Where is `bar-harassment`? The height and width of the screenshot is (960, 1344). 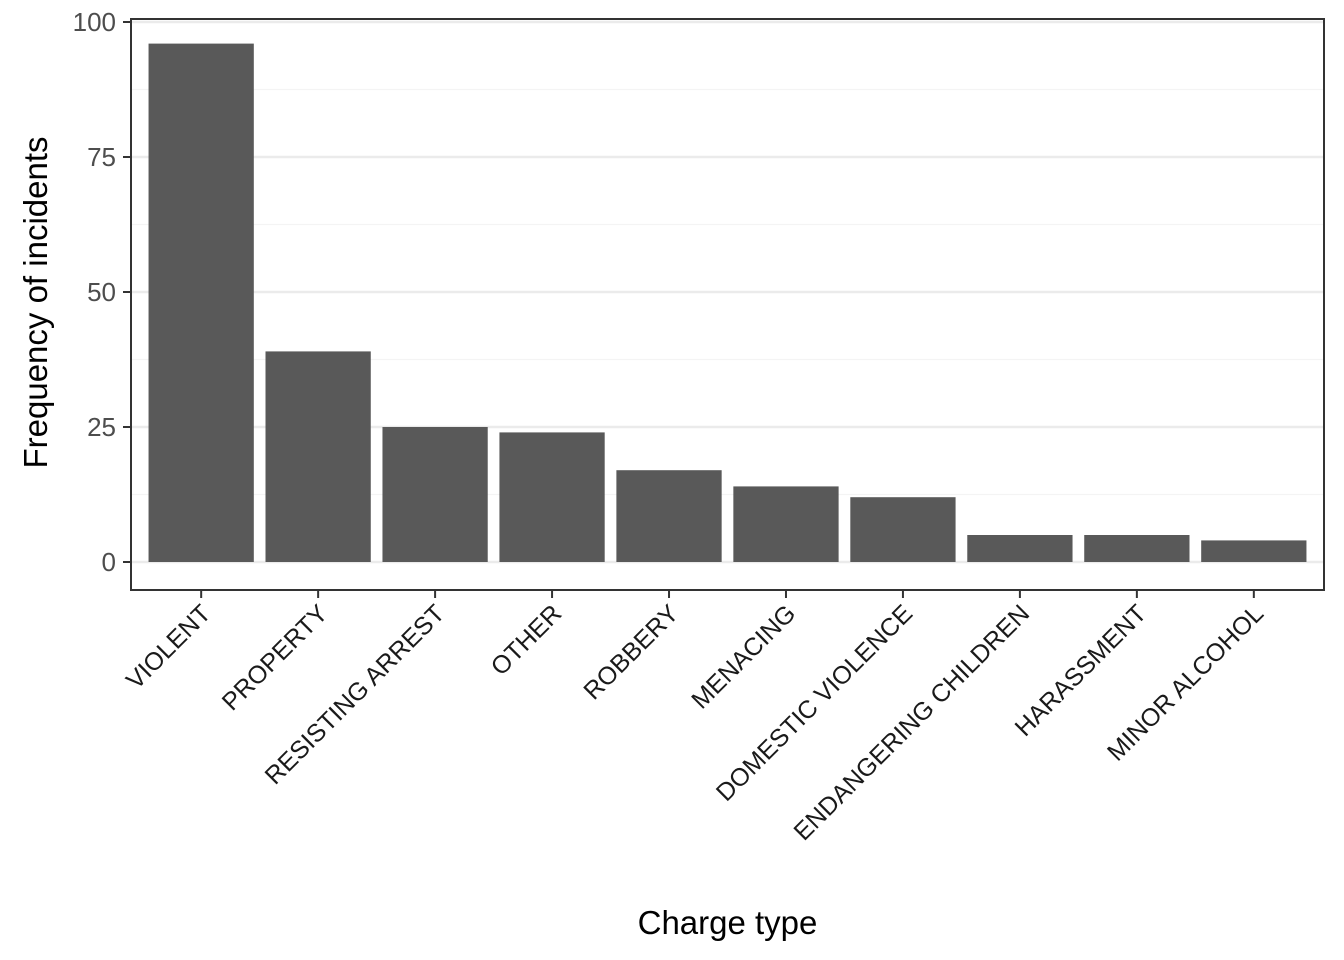
bar-harassment is located at coordinates (1137, 548).